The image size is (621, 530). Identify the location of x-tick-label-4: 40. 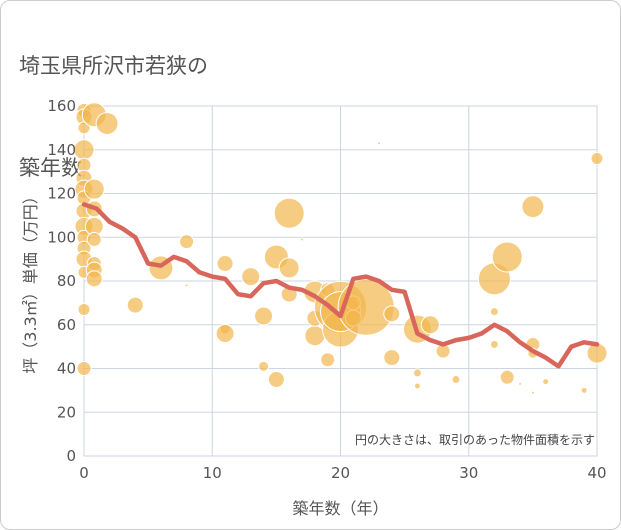
(596, 473).